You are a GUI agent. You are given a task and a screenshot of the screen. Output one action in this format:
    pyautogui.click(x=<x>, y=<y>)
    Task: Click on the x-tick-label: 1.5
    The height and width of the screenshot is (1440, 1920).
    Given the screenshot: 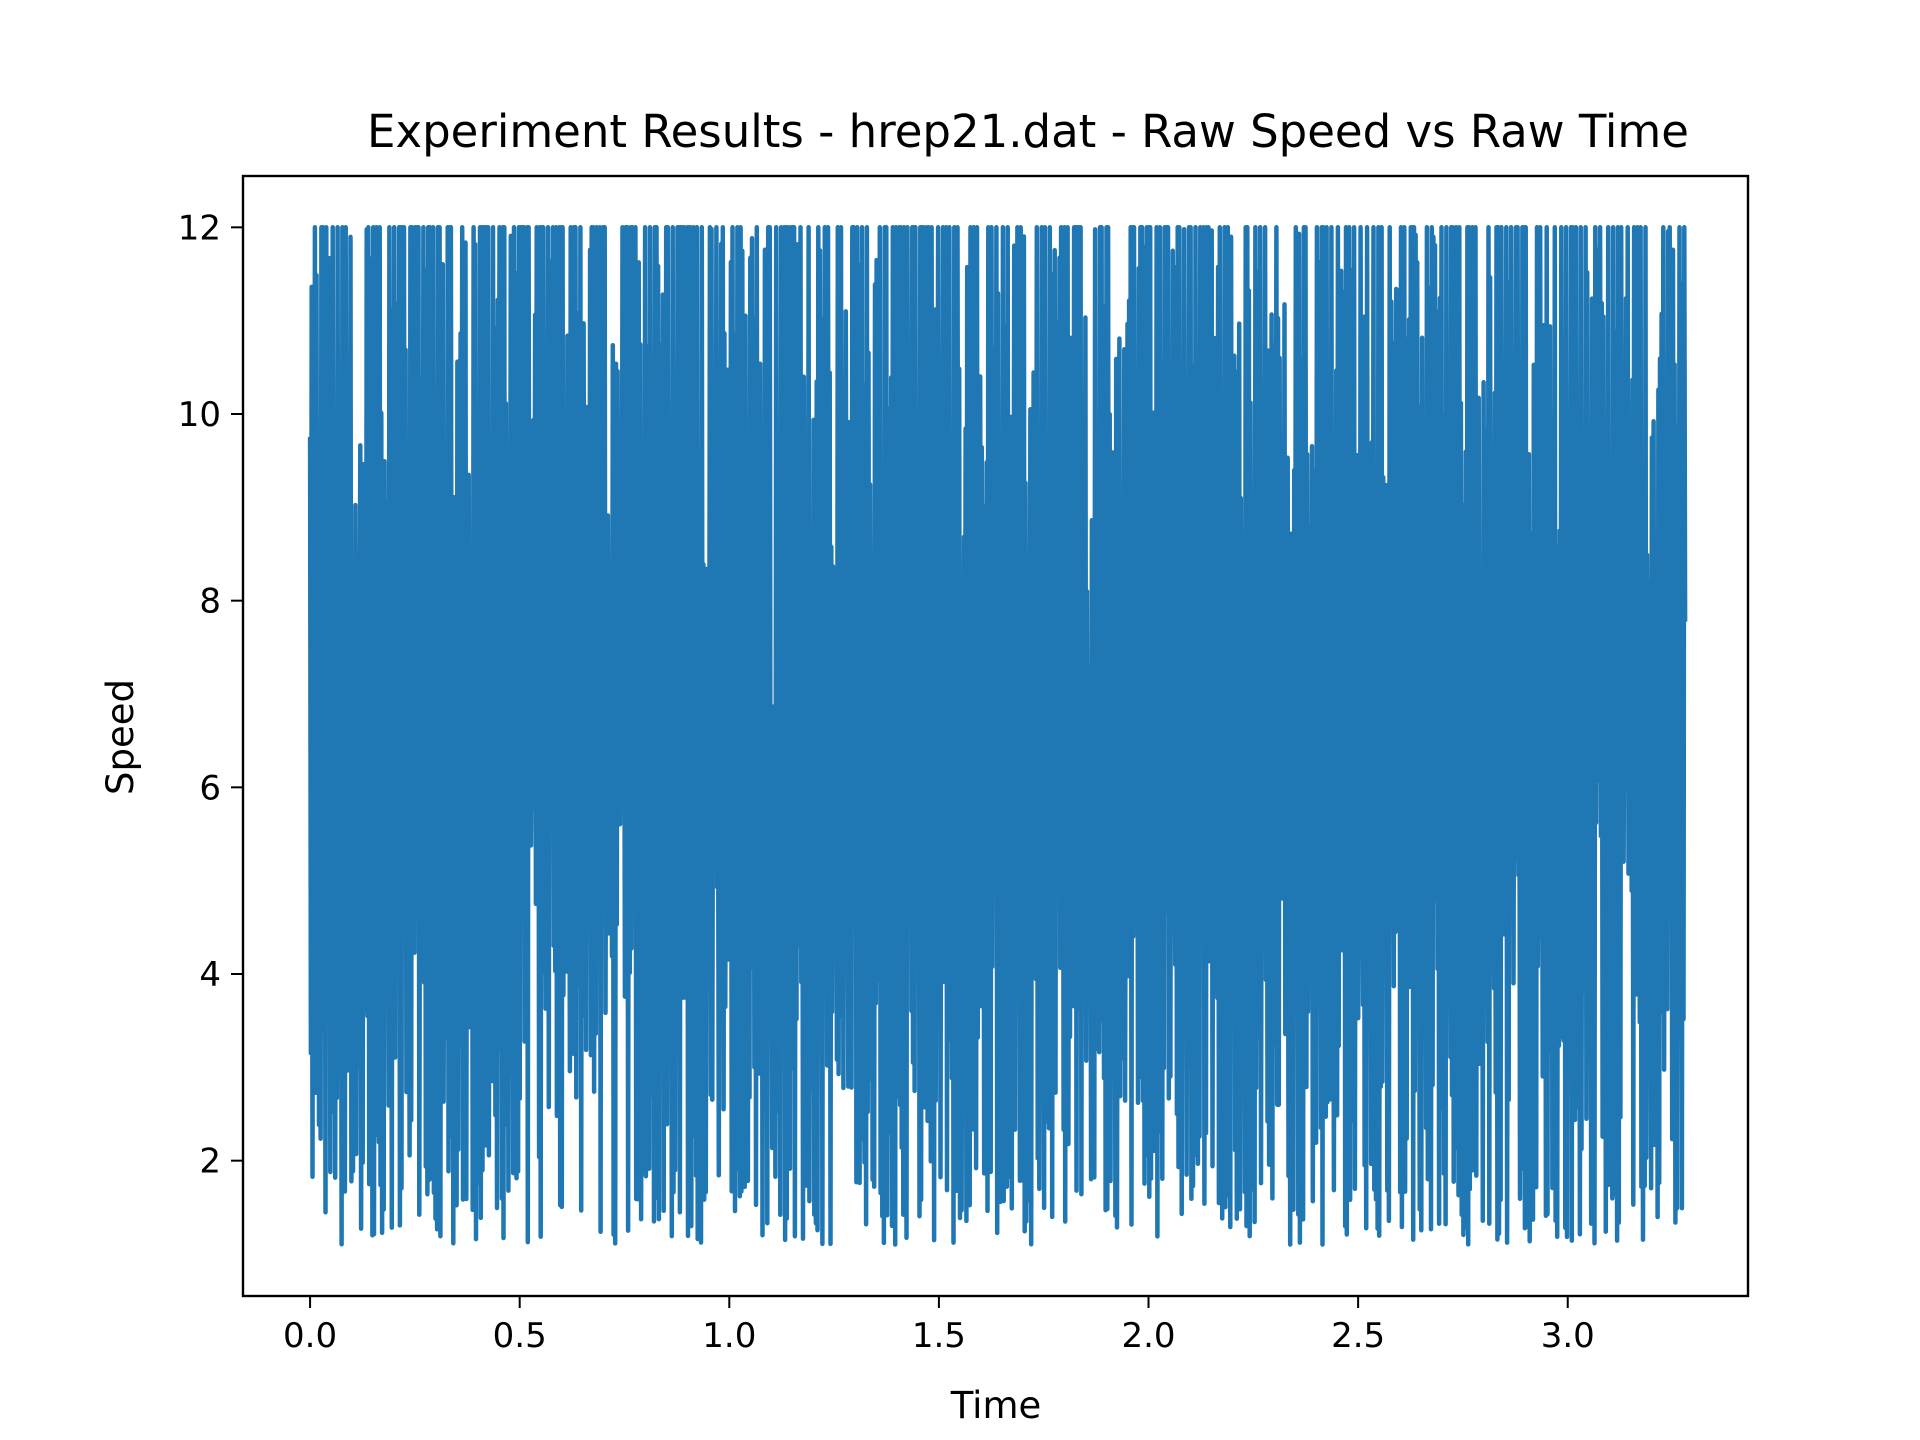 What is the action you would take?
    pyautogui.click(x=939, y=1336)
    